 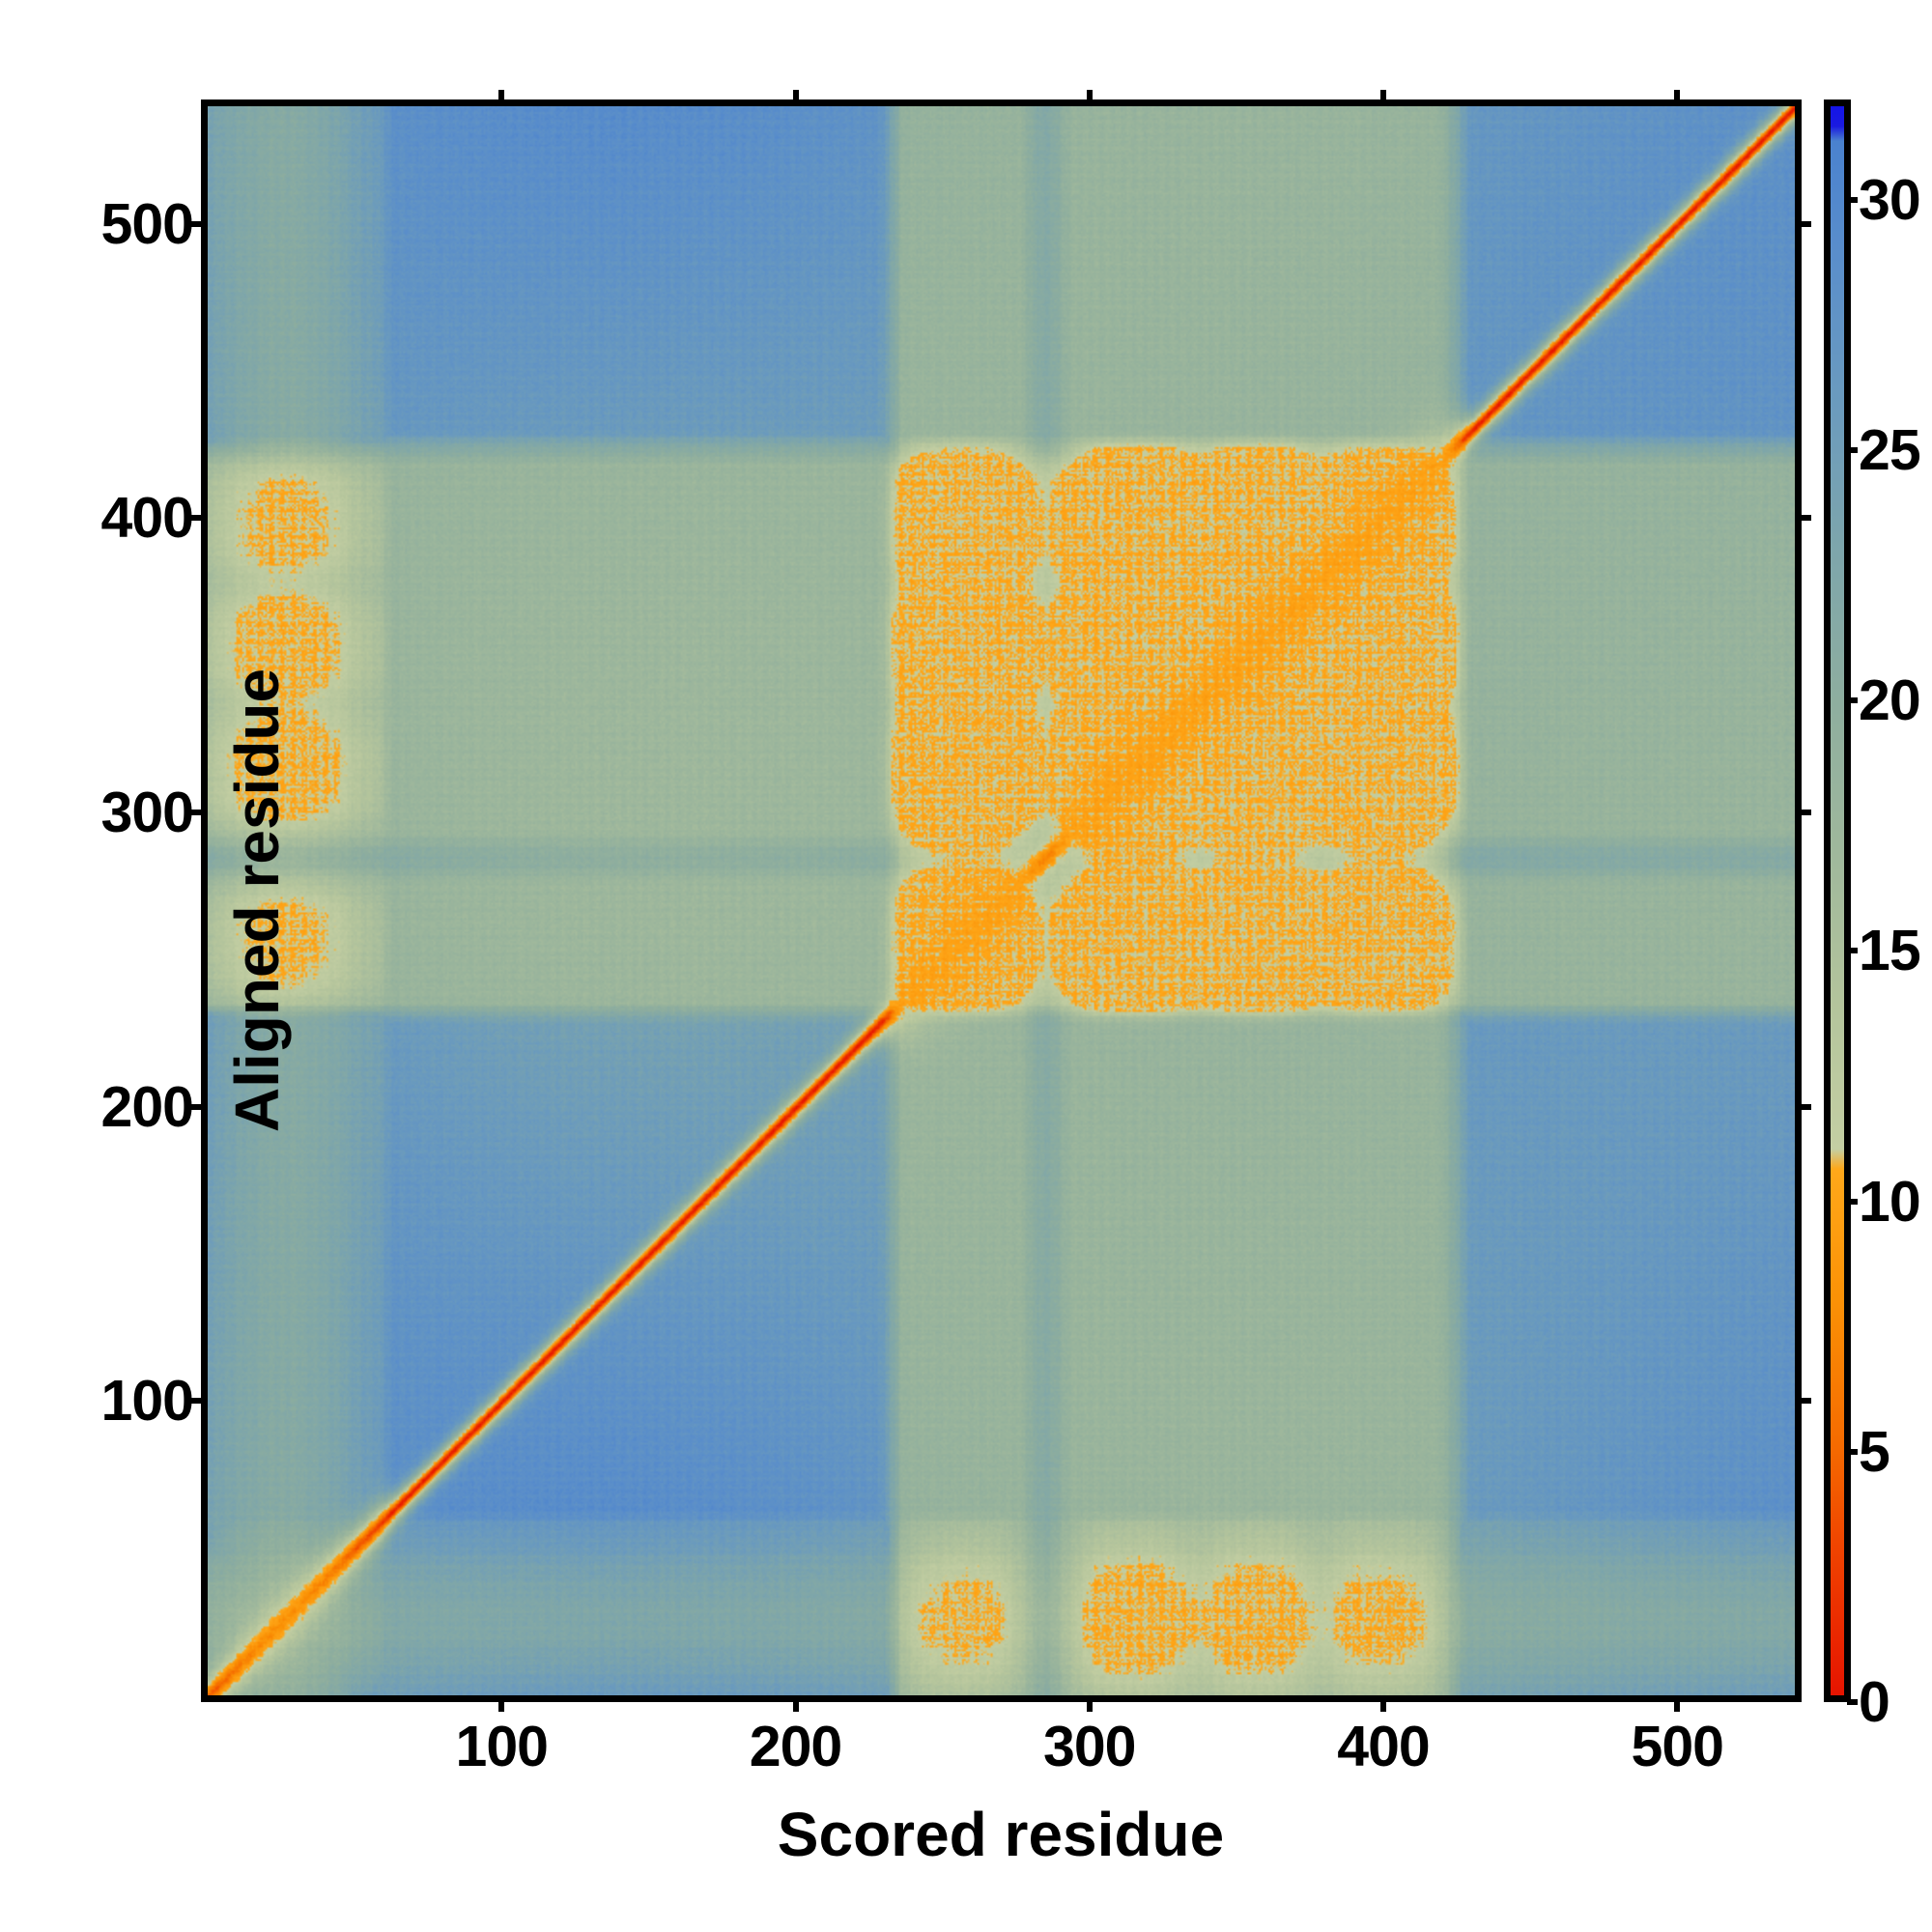 I want to click on x-tick-label-500: 500, so click(x=1677, y=1746).